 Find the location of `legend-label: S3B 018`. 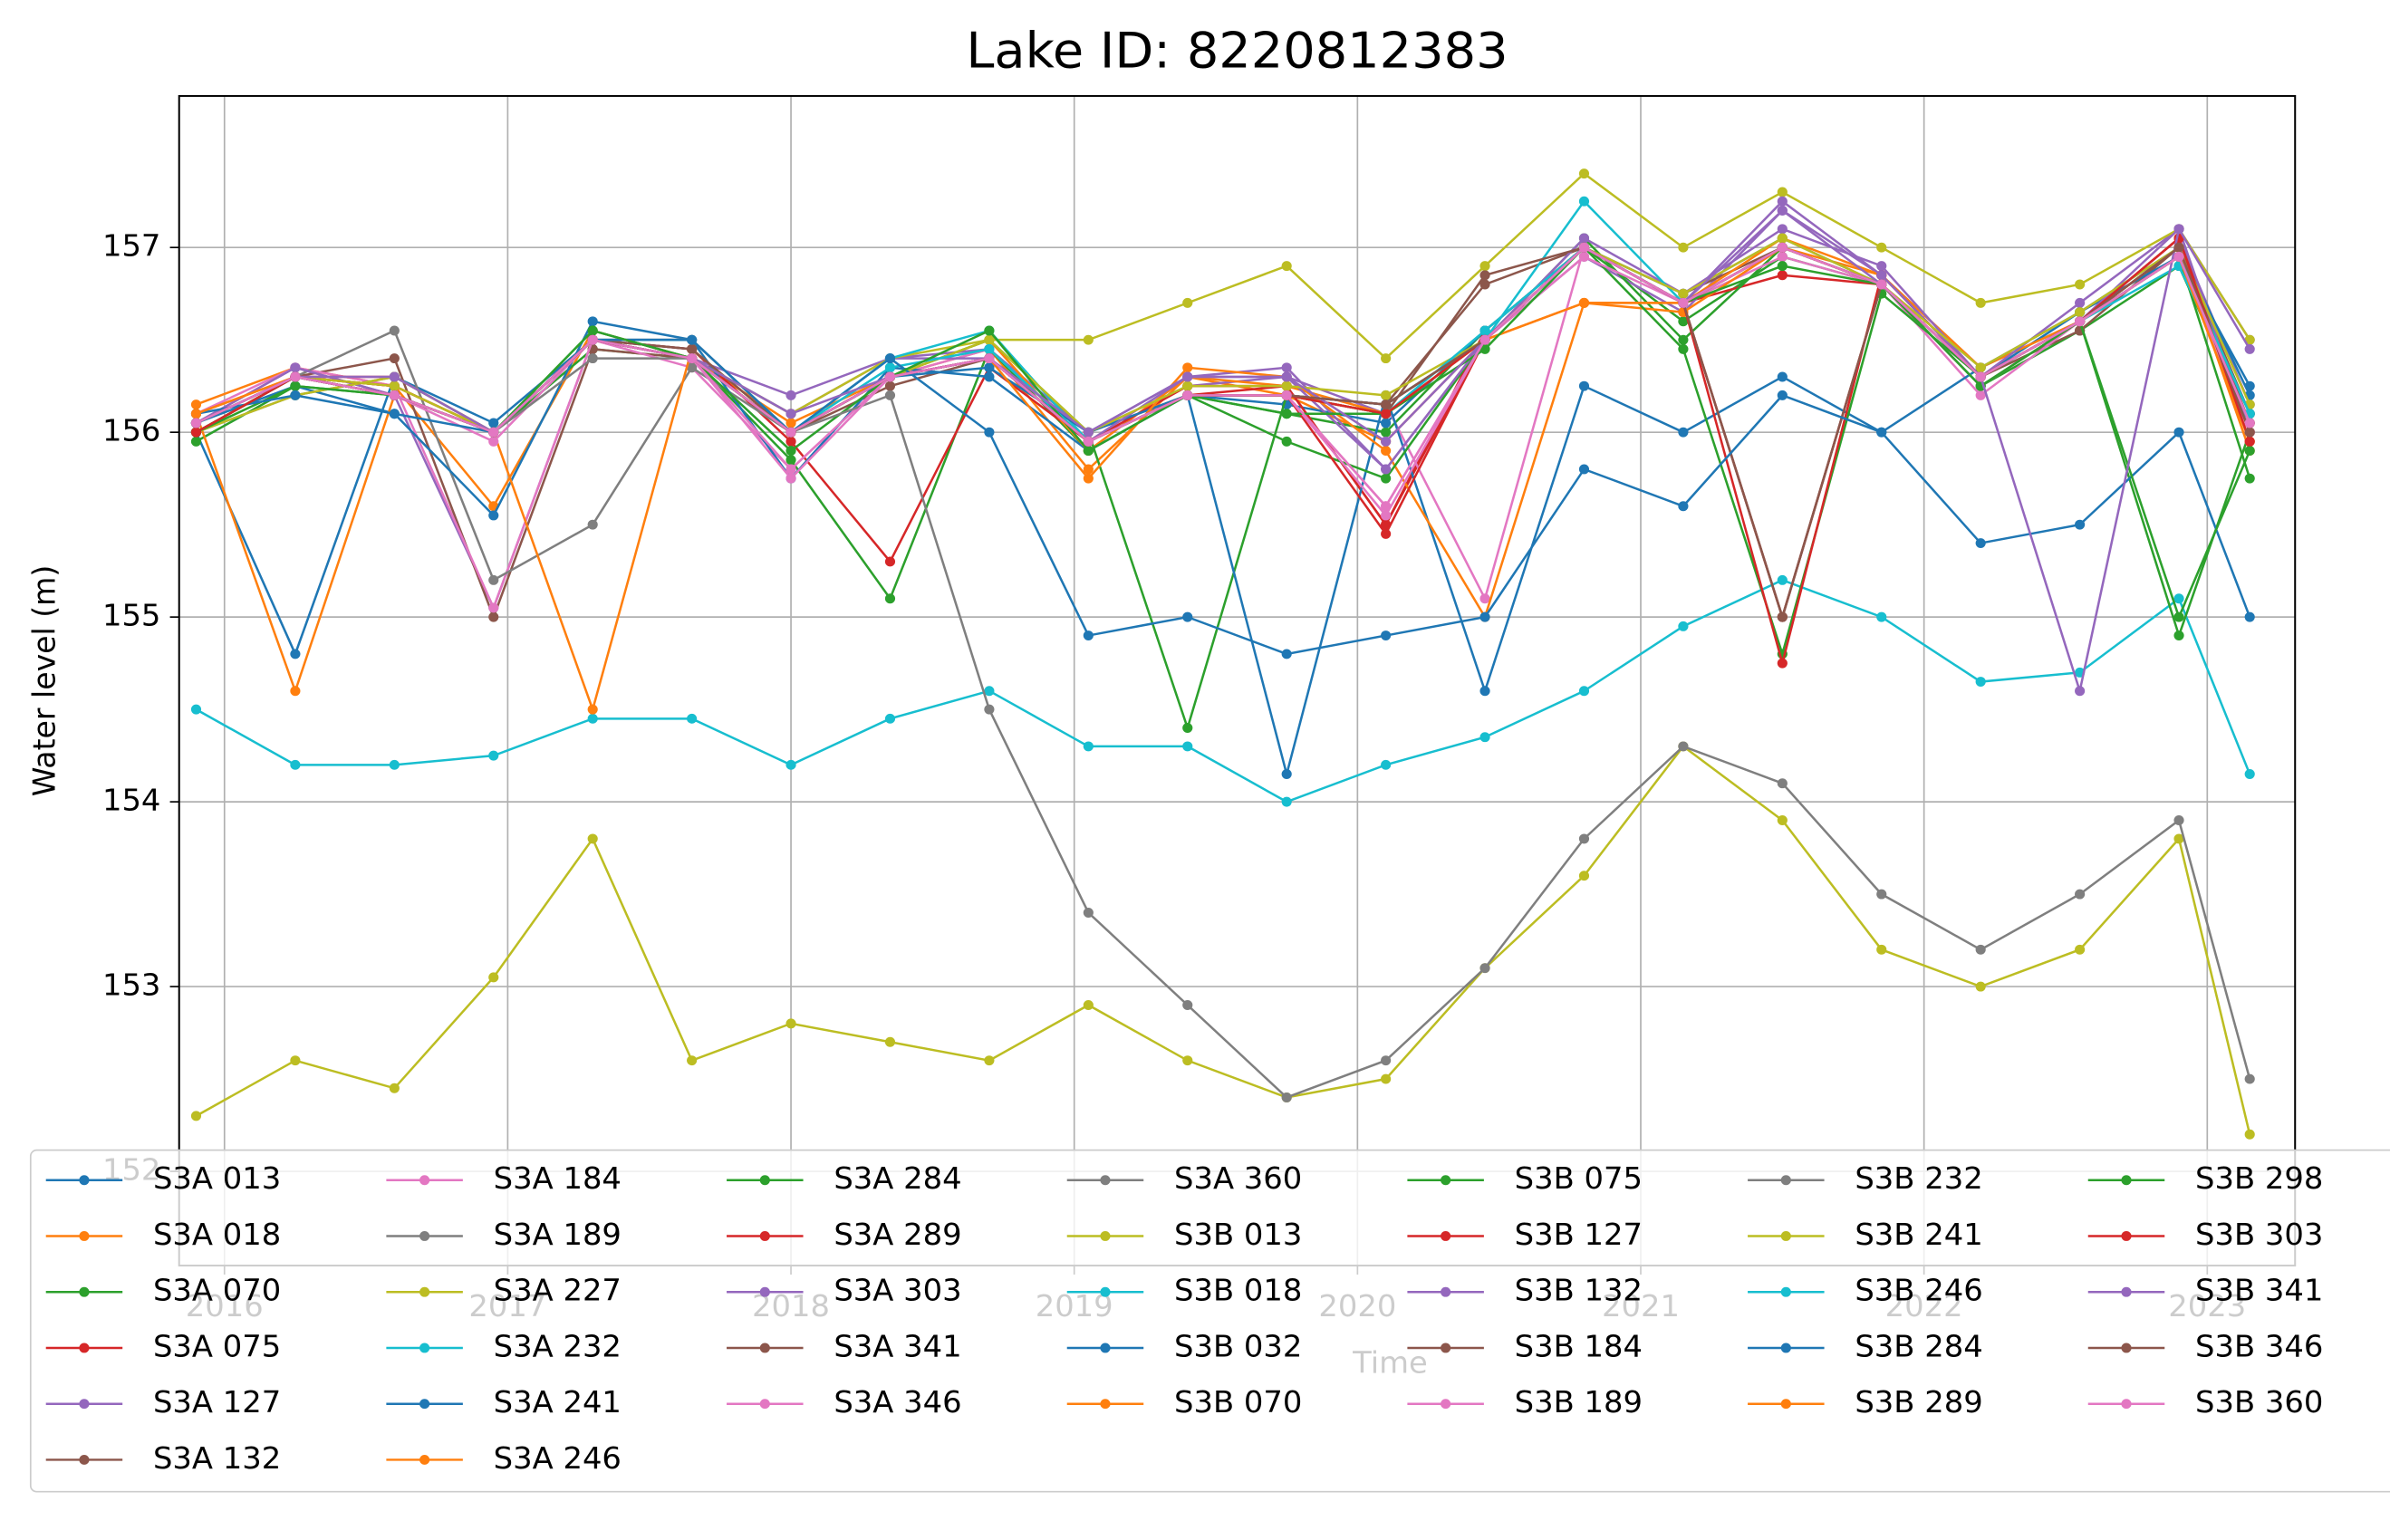

legend-label: S3B 018 is located at coordinates (1238, 1290).